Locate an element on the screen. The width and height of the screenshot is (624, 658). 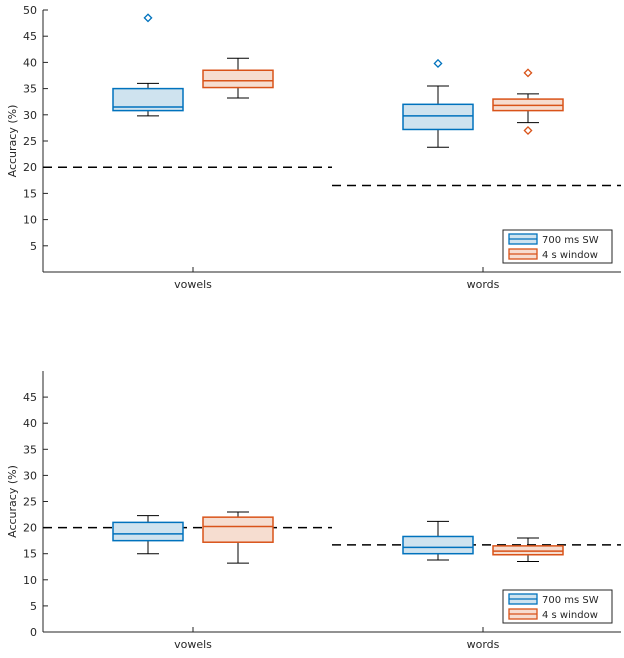
y-tick-label: 50 is located at coordinates (30, 10).